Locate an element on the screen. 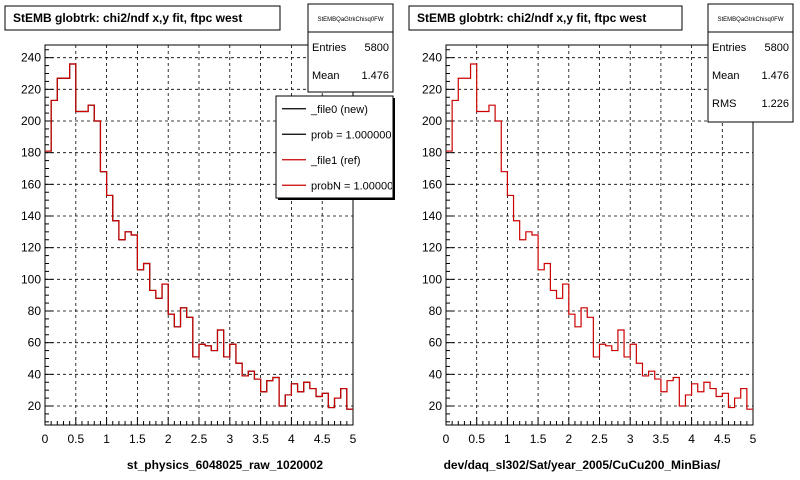 The image size is (800, 480). stats-value: 1.226 is located at coordinates (775, 104).